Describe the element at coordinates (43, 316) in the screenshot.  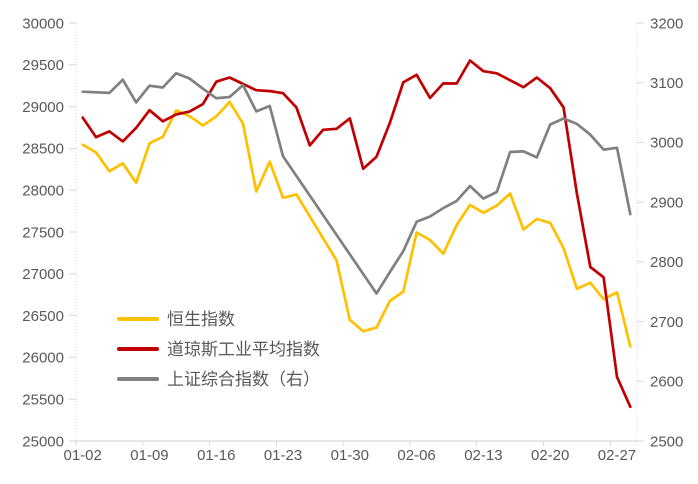
I see `y-axis-left-label: 26500` at that location.